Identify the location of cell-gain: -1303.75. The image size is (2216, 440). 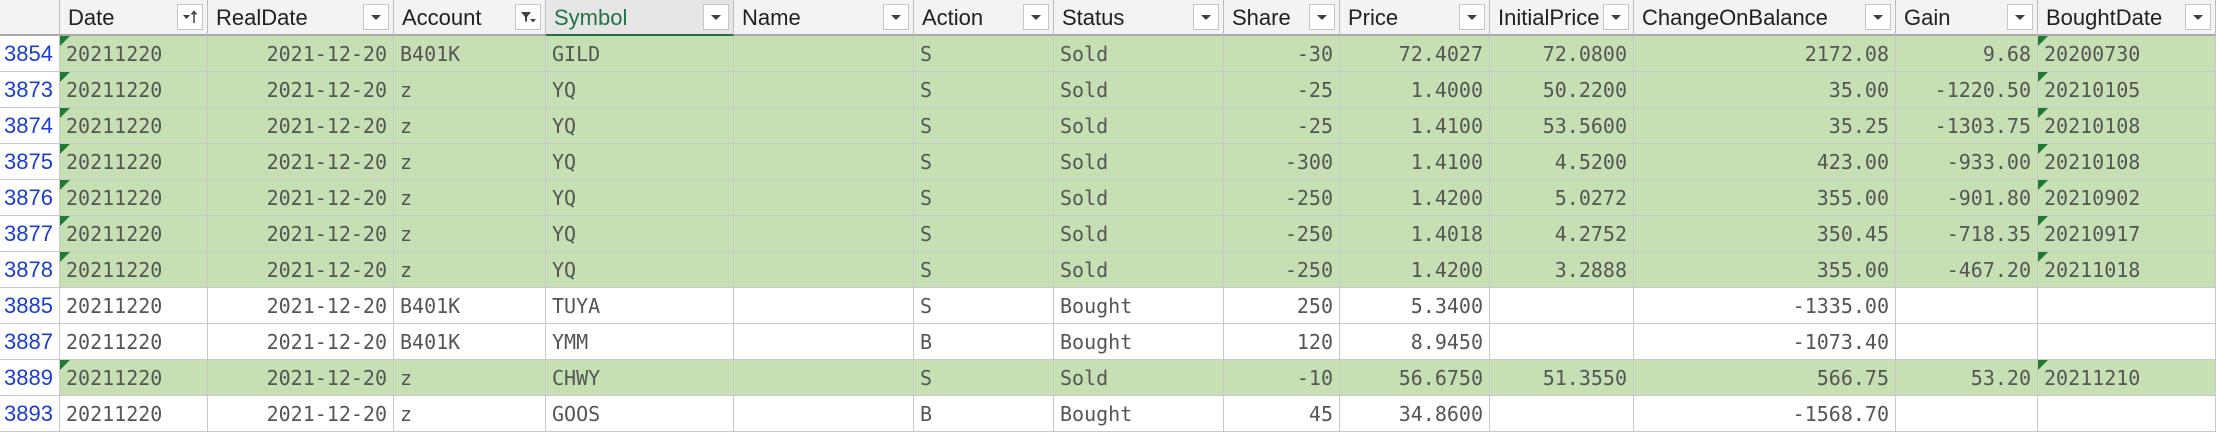
(1967, 126).